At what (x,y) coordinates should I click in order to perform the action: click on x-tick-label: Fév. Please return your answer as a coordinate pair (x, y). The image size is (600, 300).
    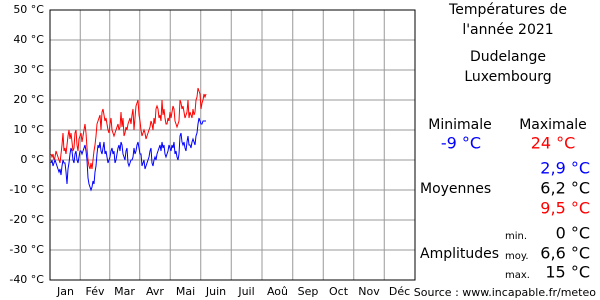
    Looking at the image, I should click on (94, 291).